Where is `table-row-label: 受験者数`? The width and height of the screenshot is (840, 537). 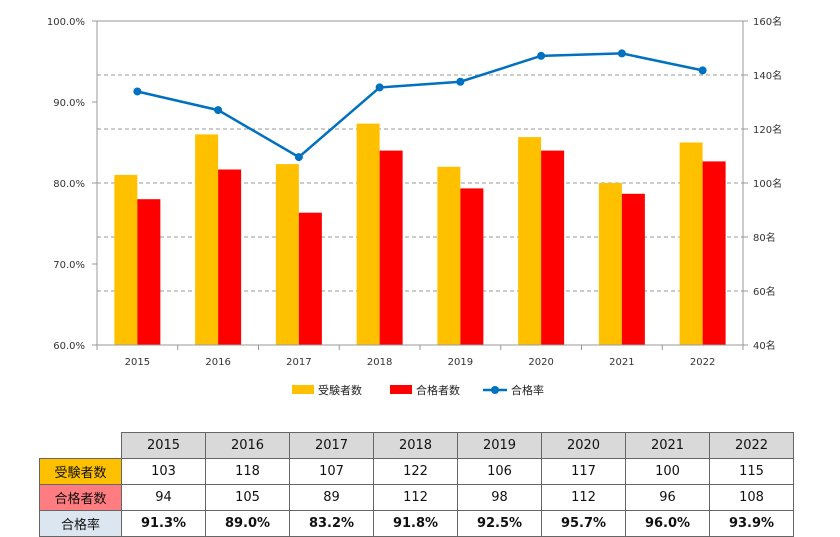 table-row-label: 受験者数 is located at coordinates (80, 471).